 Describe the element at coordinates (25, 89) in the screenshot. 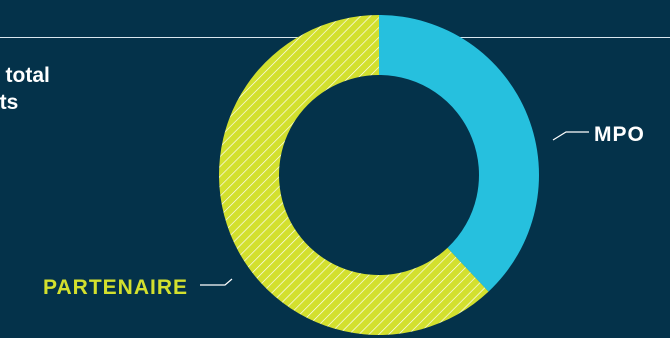

I see `chart-heading: e total ets` at that location.